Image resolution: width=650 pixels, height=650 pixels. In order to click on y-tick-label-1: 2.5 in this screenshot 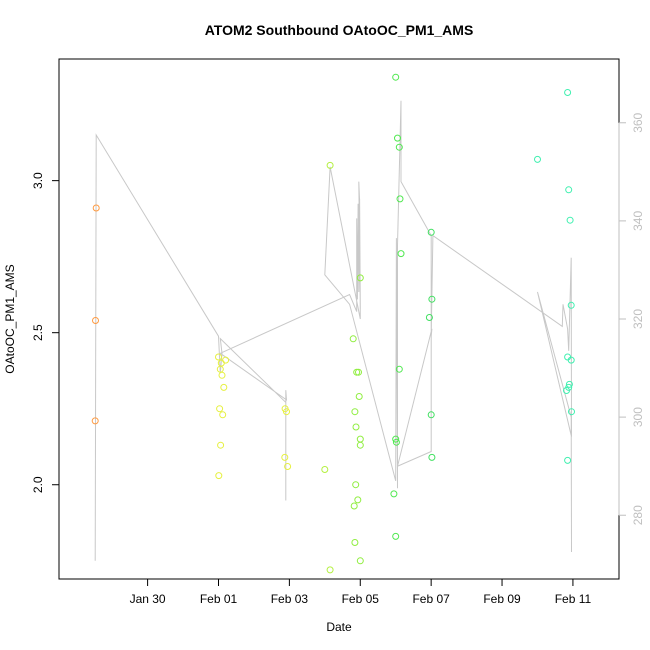, I will do `click(38, 332)`.